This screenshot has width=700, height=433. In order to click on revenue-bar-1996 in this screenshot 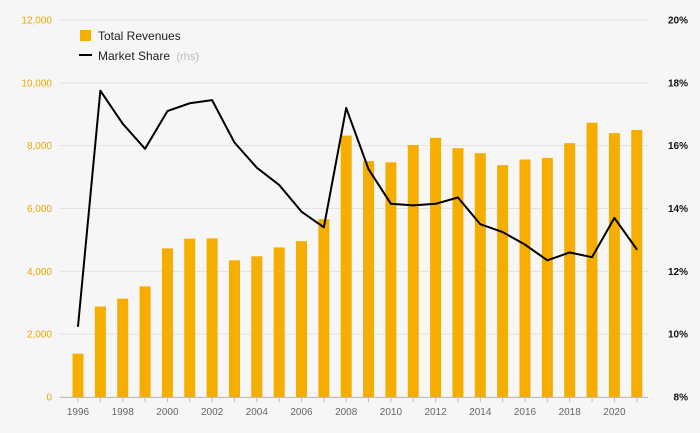, I will do `click(78, 375)`.